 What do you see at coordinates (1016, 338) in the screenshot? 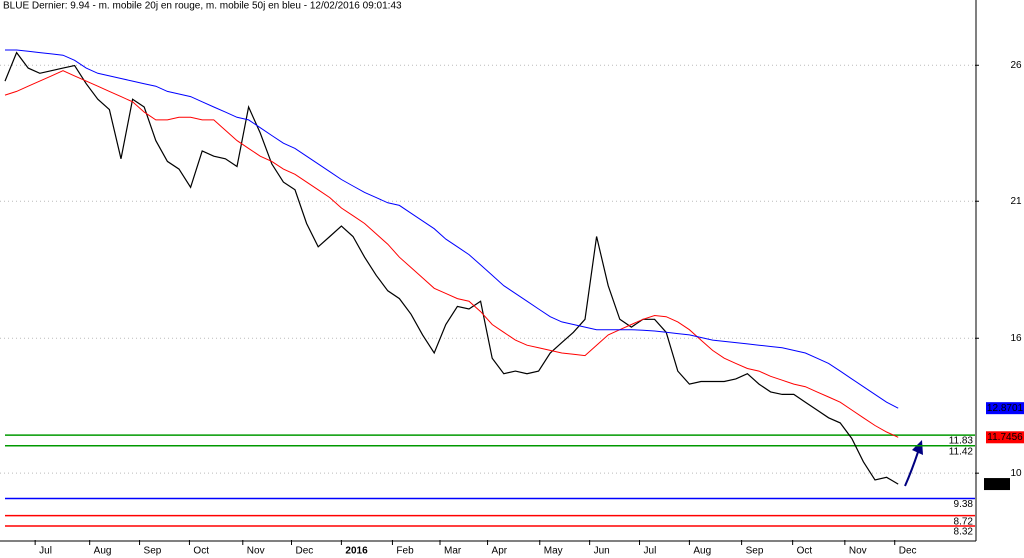
I see `y-tick-label: 16` at bounding box center [1016, 338].